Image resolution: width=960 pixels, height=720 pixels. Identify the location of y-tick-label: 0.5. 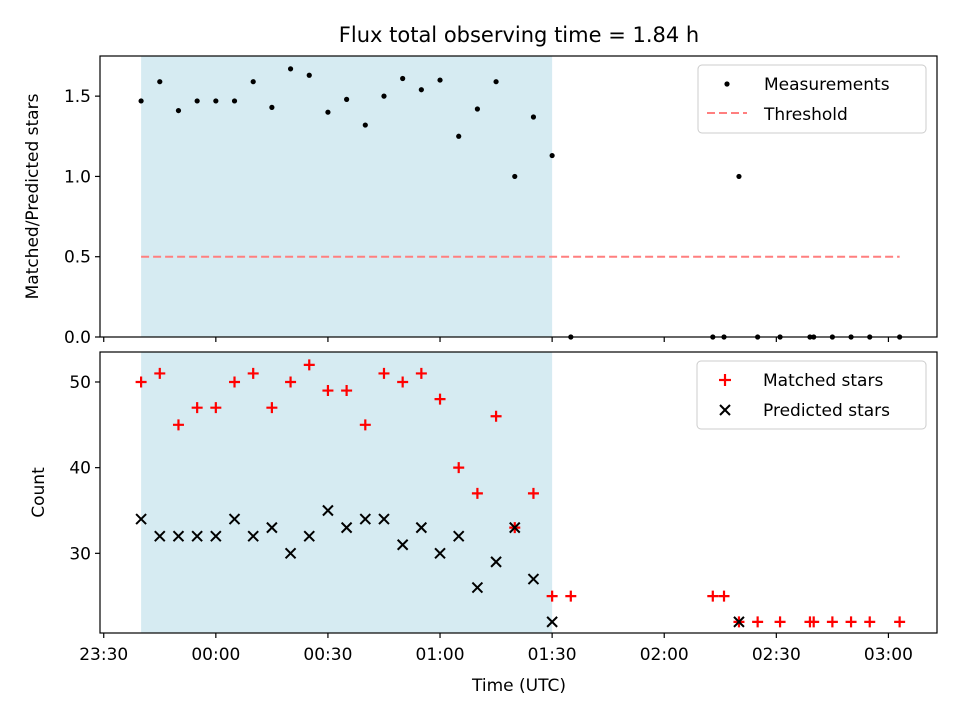
(77, 258).